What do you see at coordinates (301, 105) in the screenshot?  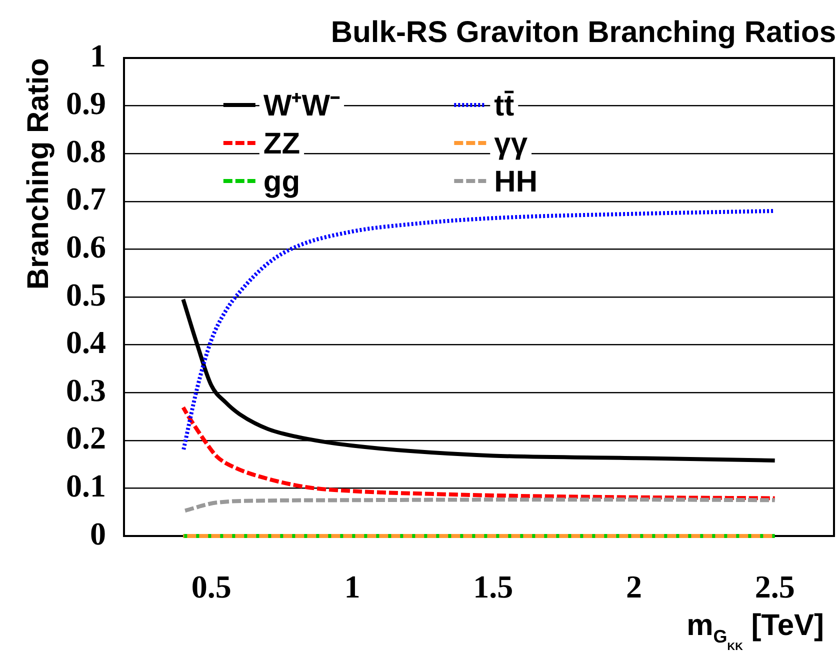 I see `legend-label: W⁺W⁻` at bounding box center [301, 105].